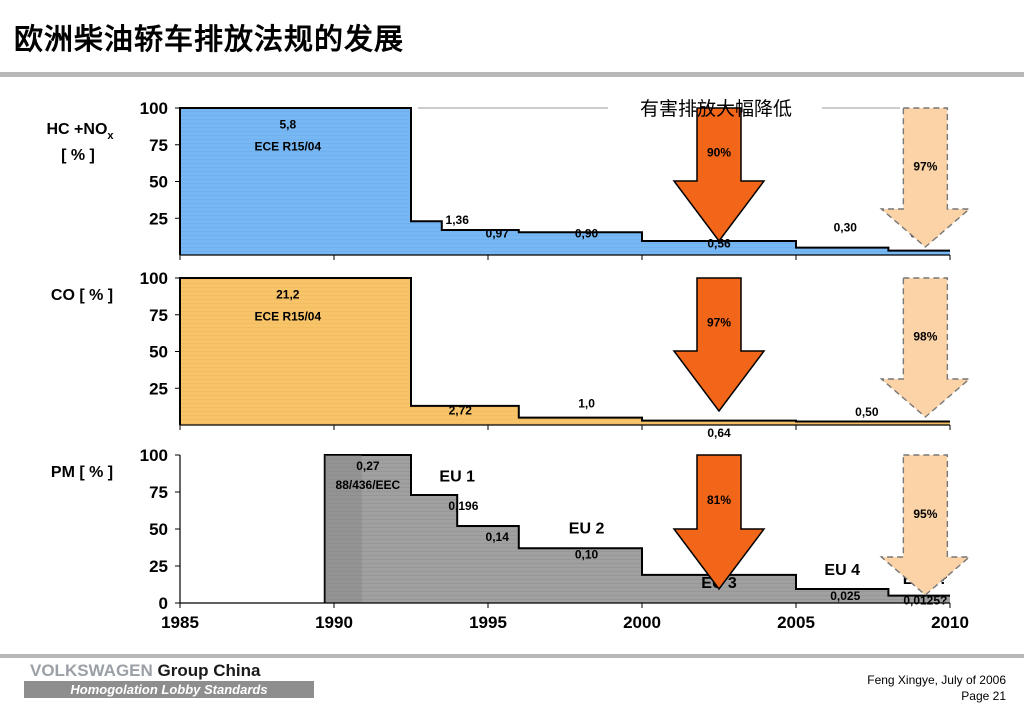  Describe the element at coordinates (925, 337) in the screenshot. I see `arrow-future-label: 98%` at that location.